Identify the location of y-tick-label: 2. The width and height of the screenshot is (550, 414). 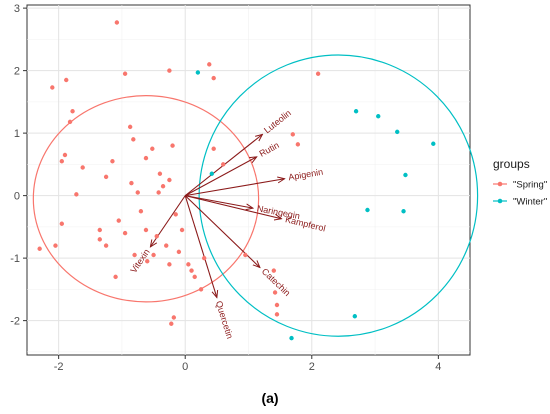
(17, 72).